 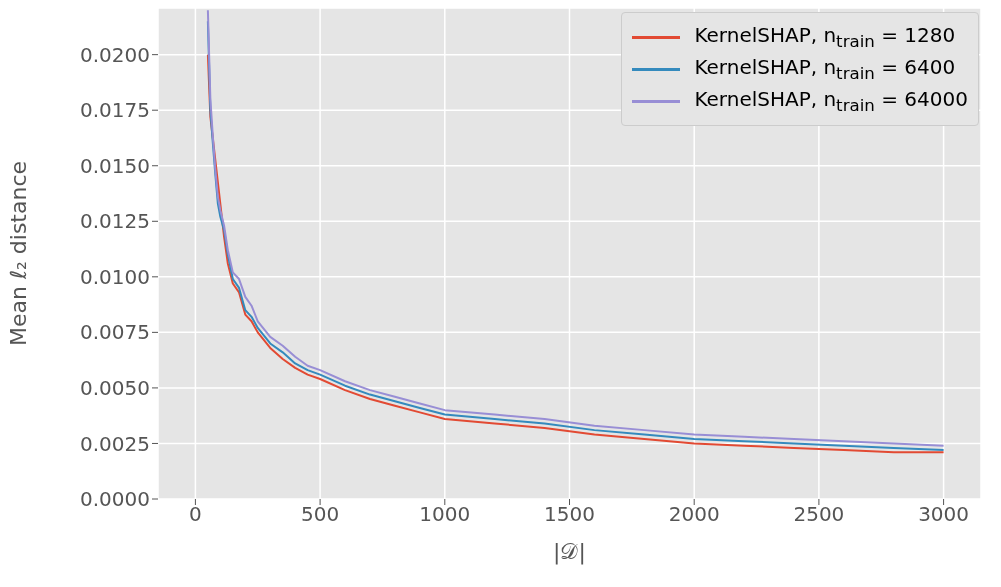 I want to click on y-tick-label: 0.0075, so click(x=115, y=332).